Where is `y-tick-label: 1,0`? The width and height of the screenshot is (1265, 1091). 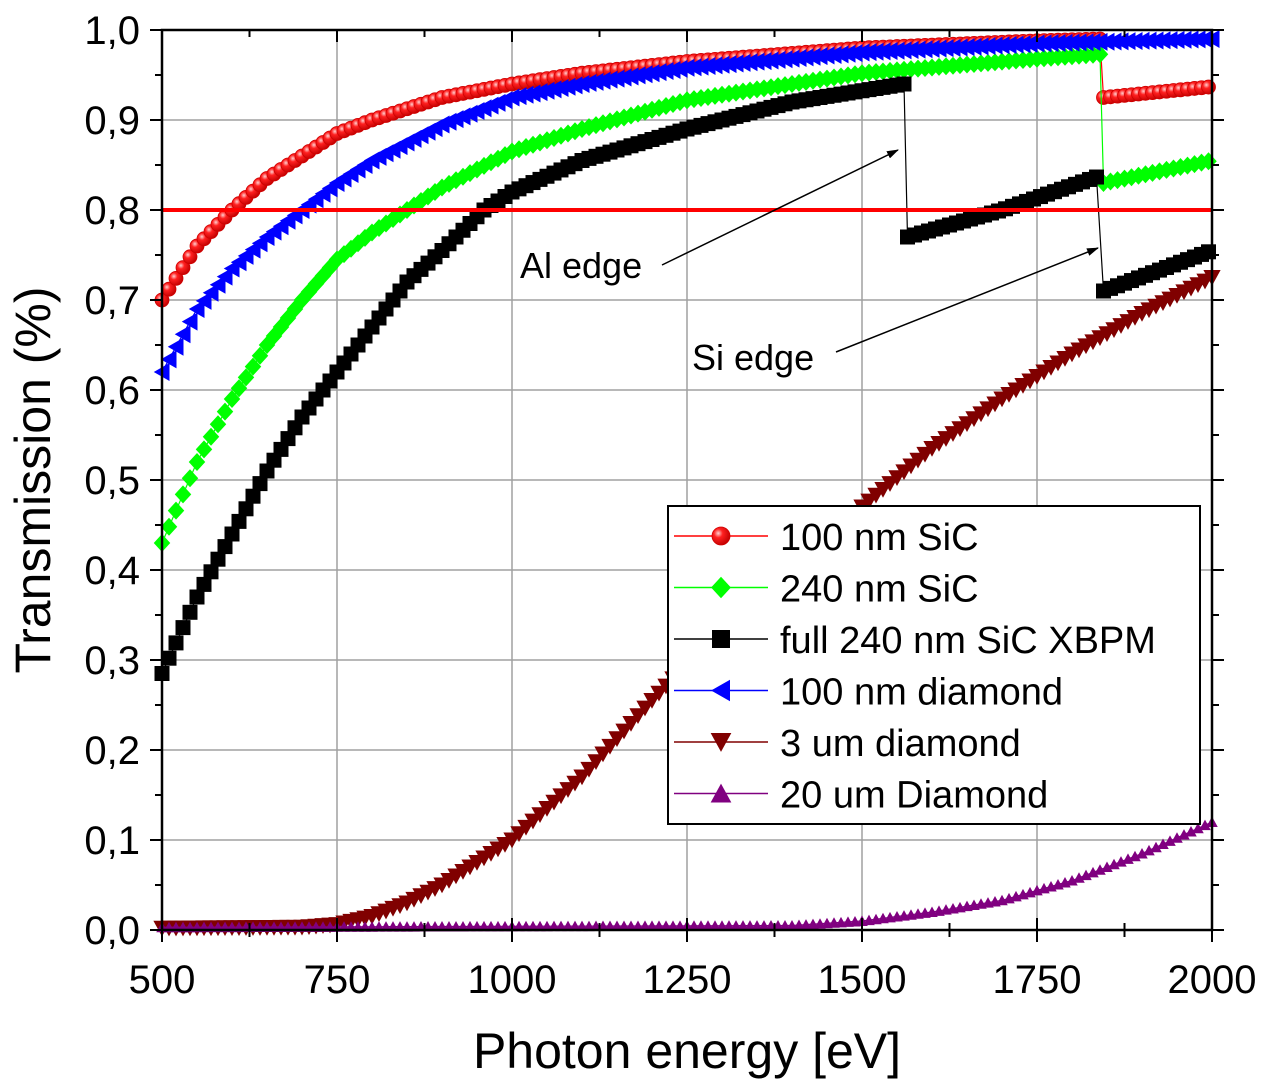
y-tick-label: 1,0 is located at coordinates (112, 31).